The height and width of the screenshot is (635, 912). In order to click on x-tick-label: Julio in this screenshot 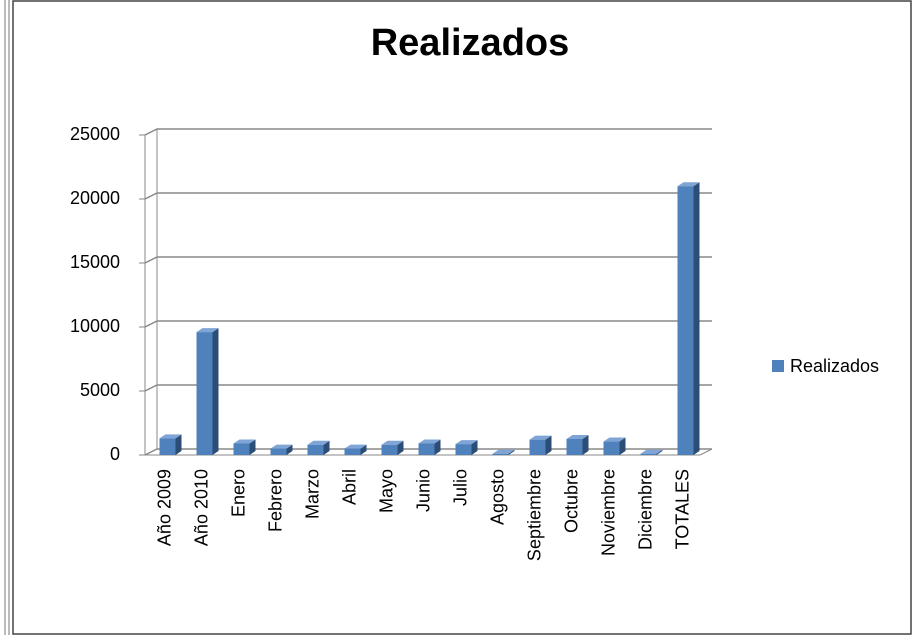, I will do `click(460, 487)`.